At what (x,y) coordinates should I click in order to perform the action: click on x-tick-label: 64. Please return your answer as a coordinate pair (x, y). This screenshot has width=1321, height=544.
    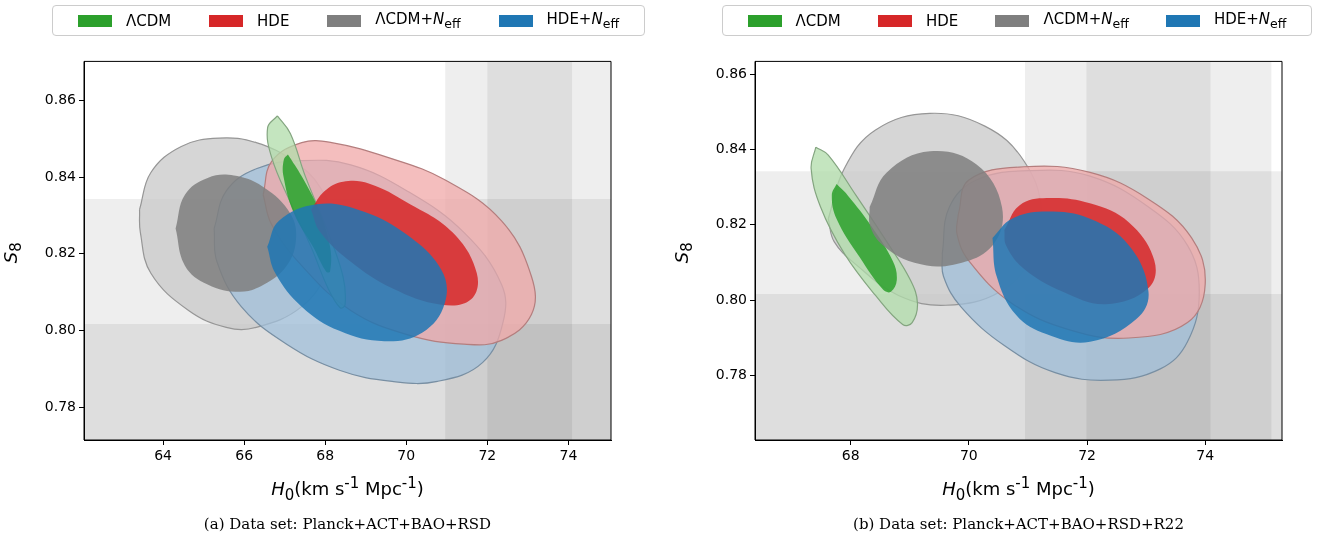
    Looking at the image, I should click on (163, 455).